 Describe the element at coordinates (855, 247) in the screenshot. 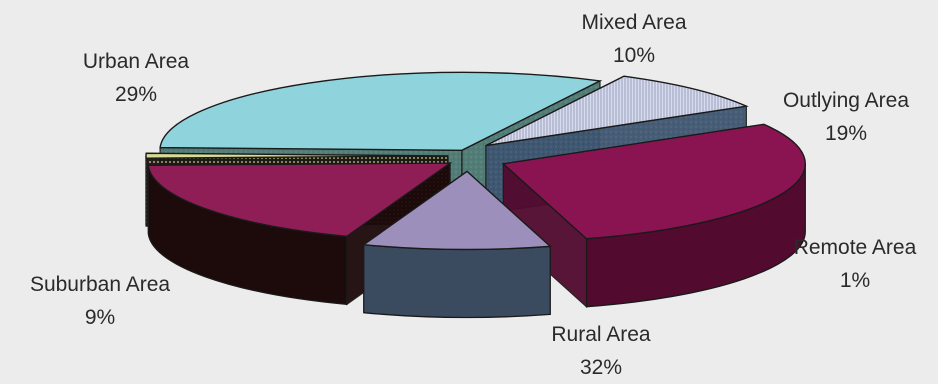

I see `slice-label-text: Remote Area` at that location.